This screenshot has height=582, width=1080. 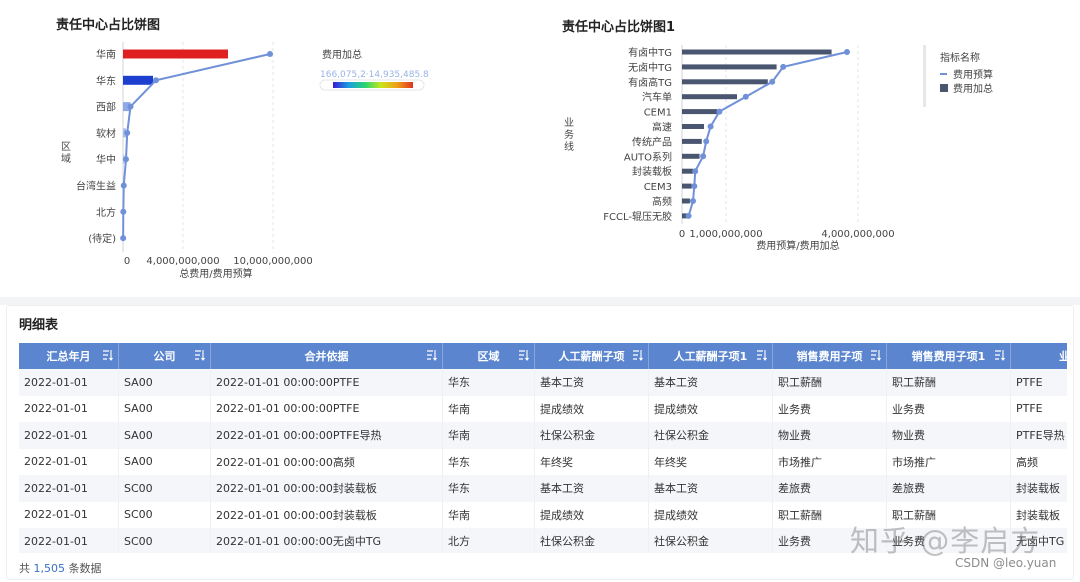 What do you see at coordinates (1039, 356) in the screenshot?
I see `column-header: 业` at bounding box center [1039, 356].